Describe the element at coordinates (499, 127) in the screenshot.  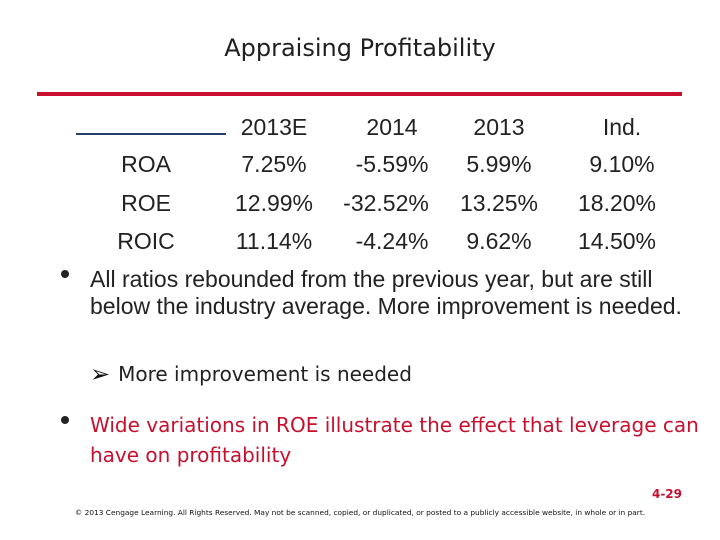
I see `column-header-2013: 2013` at that location.